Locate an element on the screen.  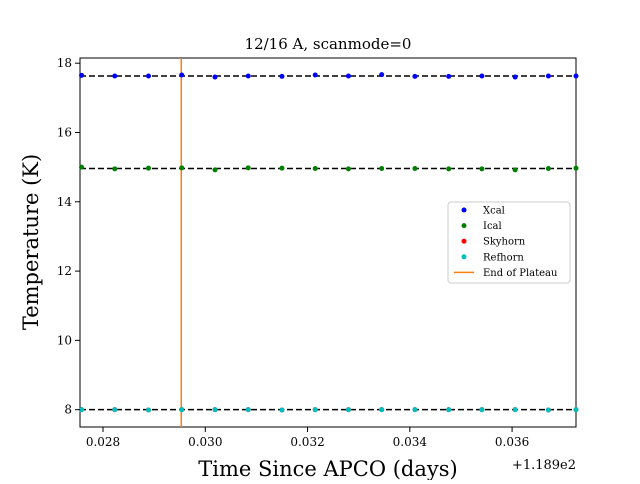
x-tick-label-2: 0.032 is located at coordinates (307, 442).